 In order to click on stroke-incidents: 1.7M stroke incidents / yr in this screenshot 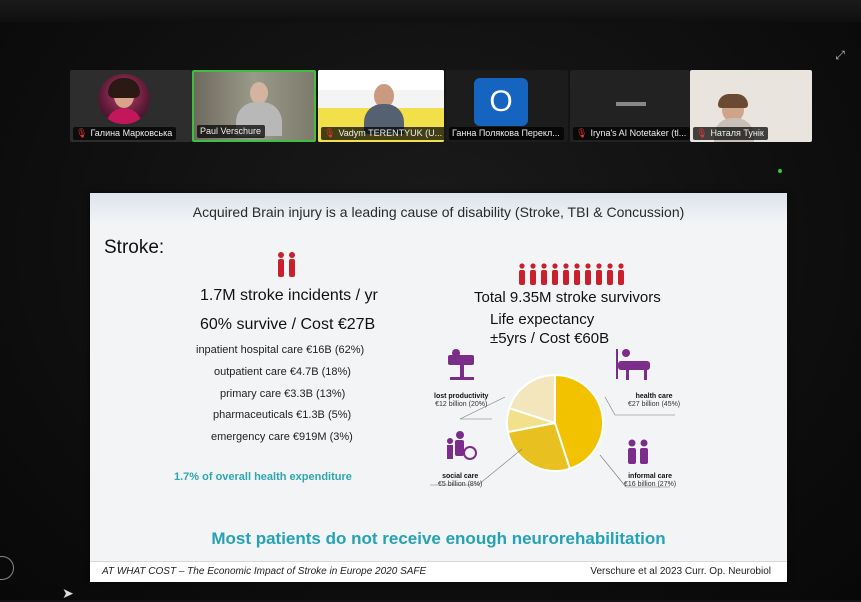, I will do `click(289, 295)`.